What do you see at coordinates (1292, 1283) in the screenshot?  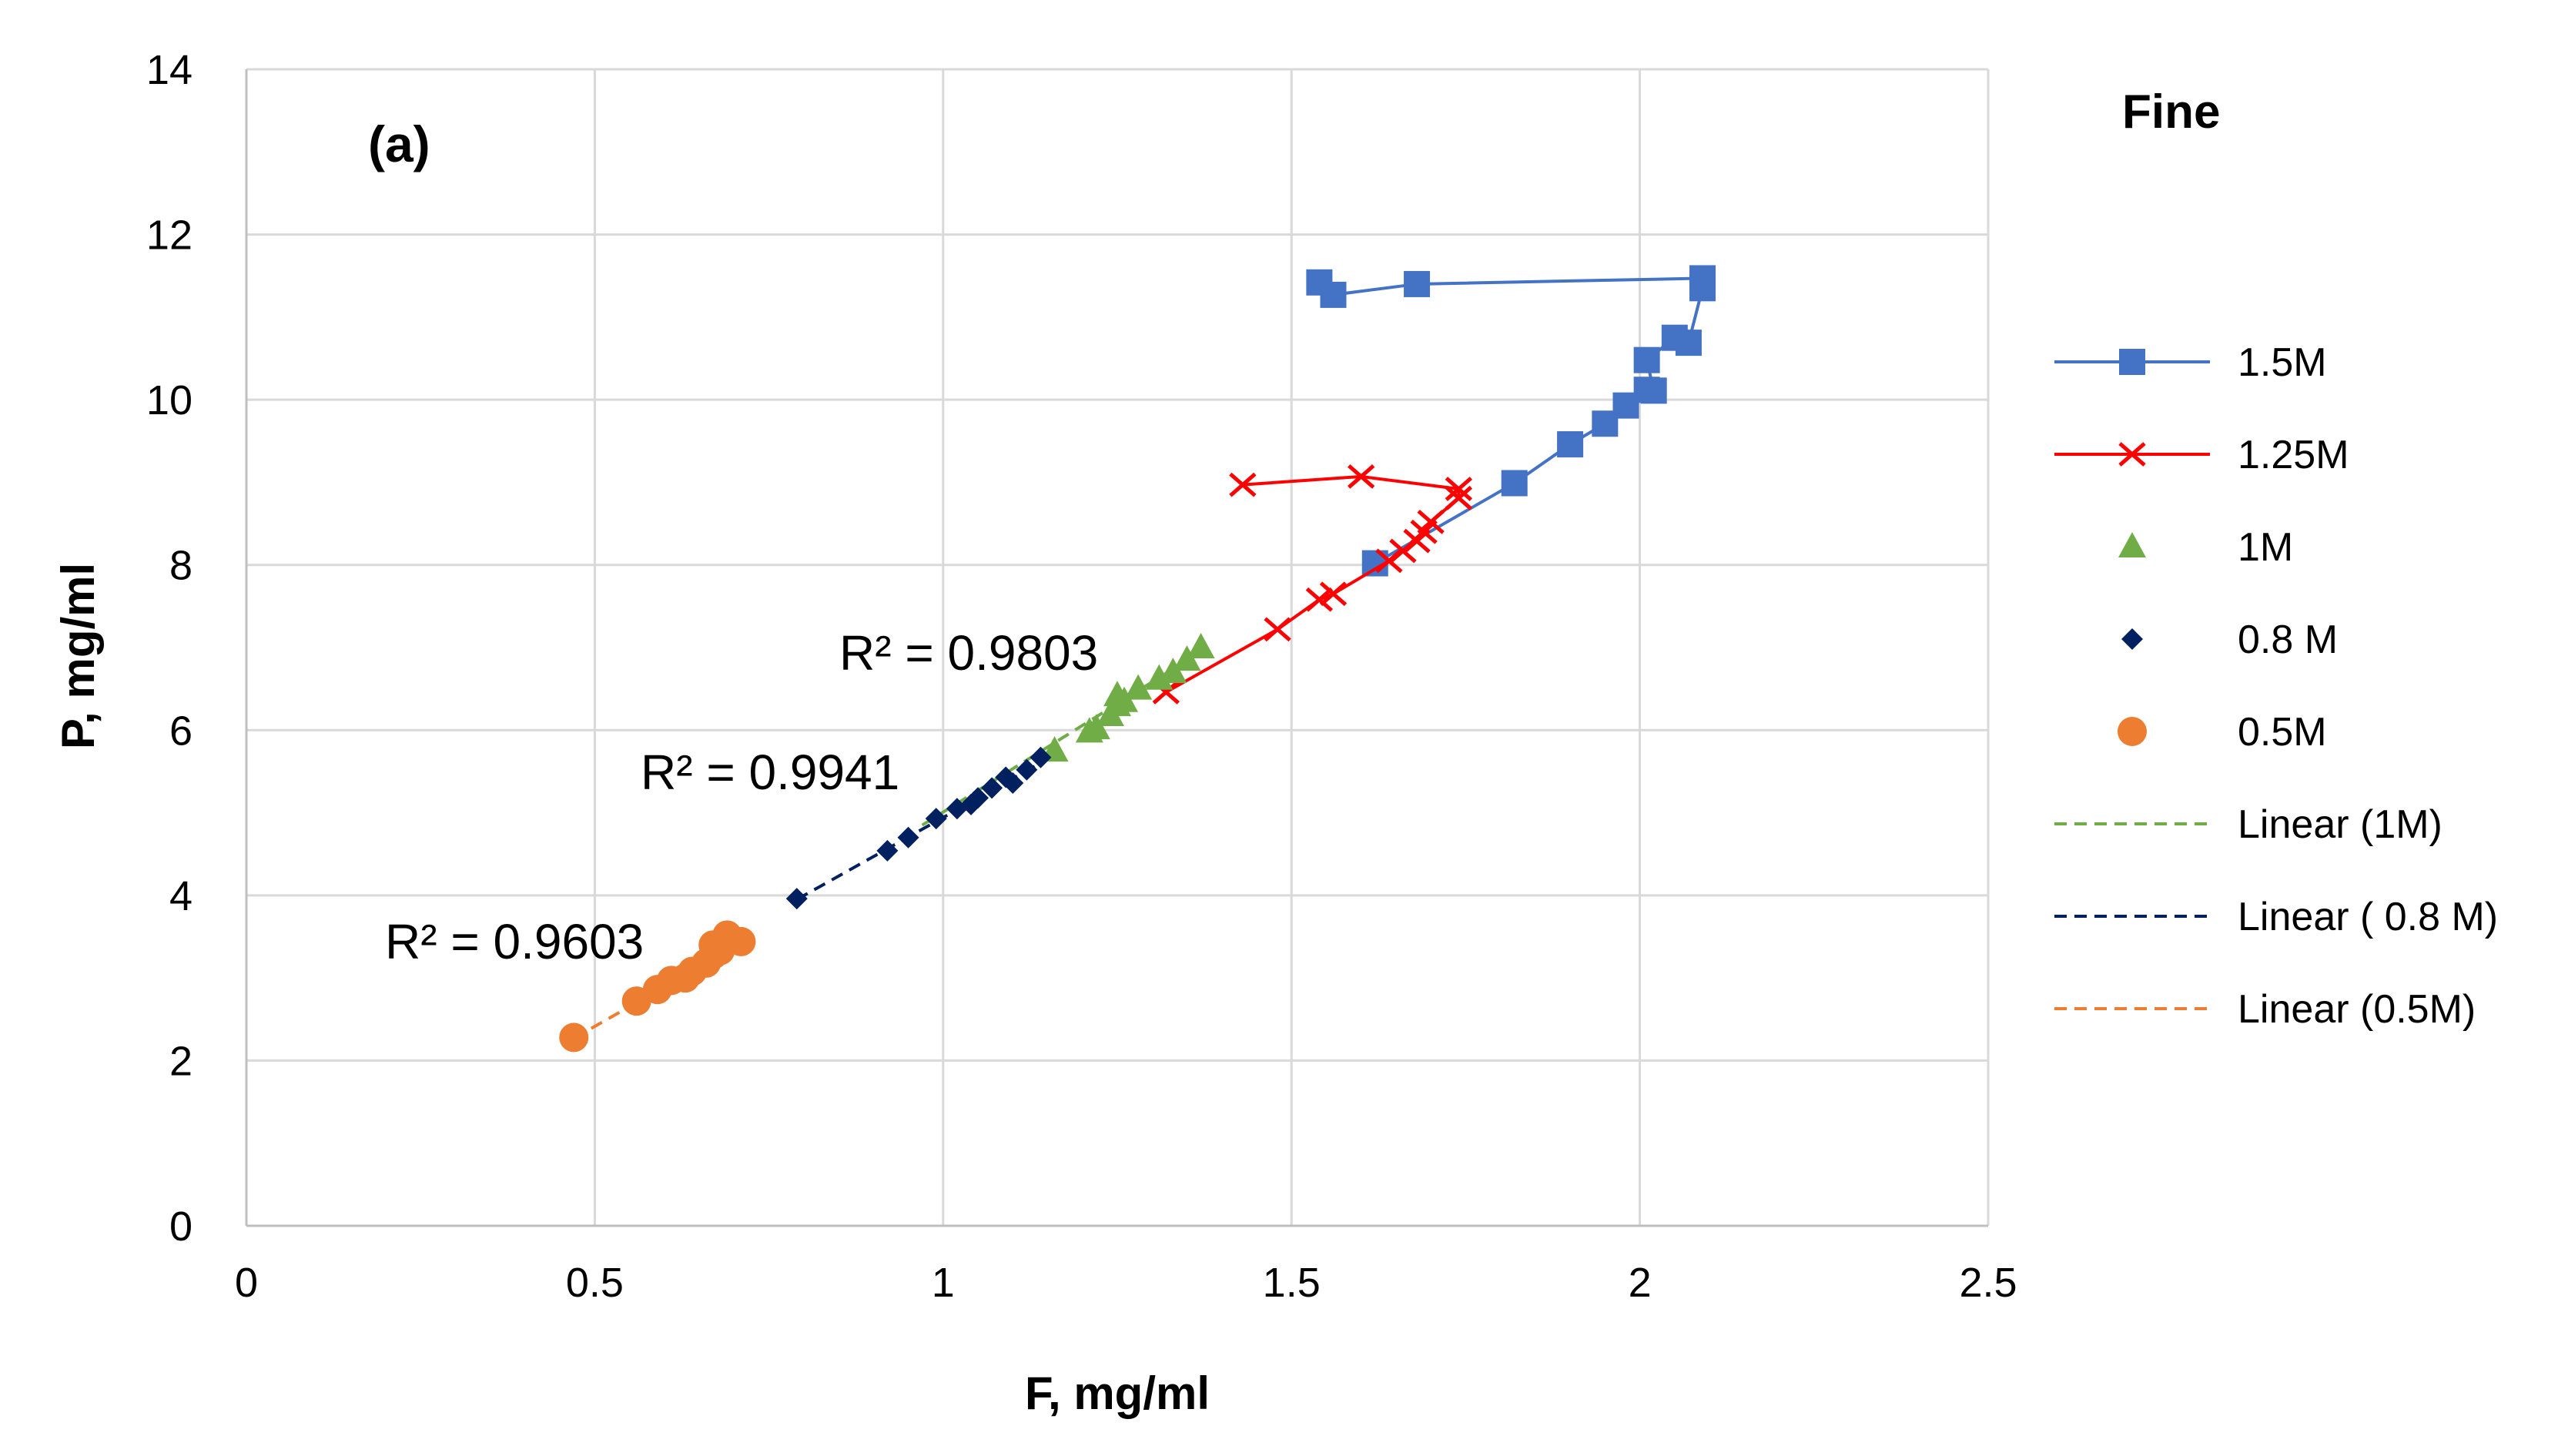 I see `x-tick-label: 1.5` at bounding box center [1292, 1283].